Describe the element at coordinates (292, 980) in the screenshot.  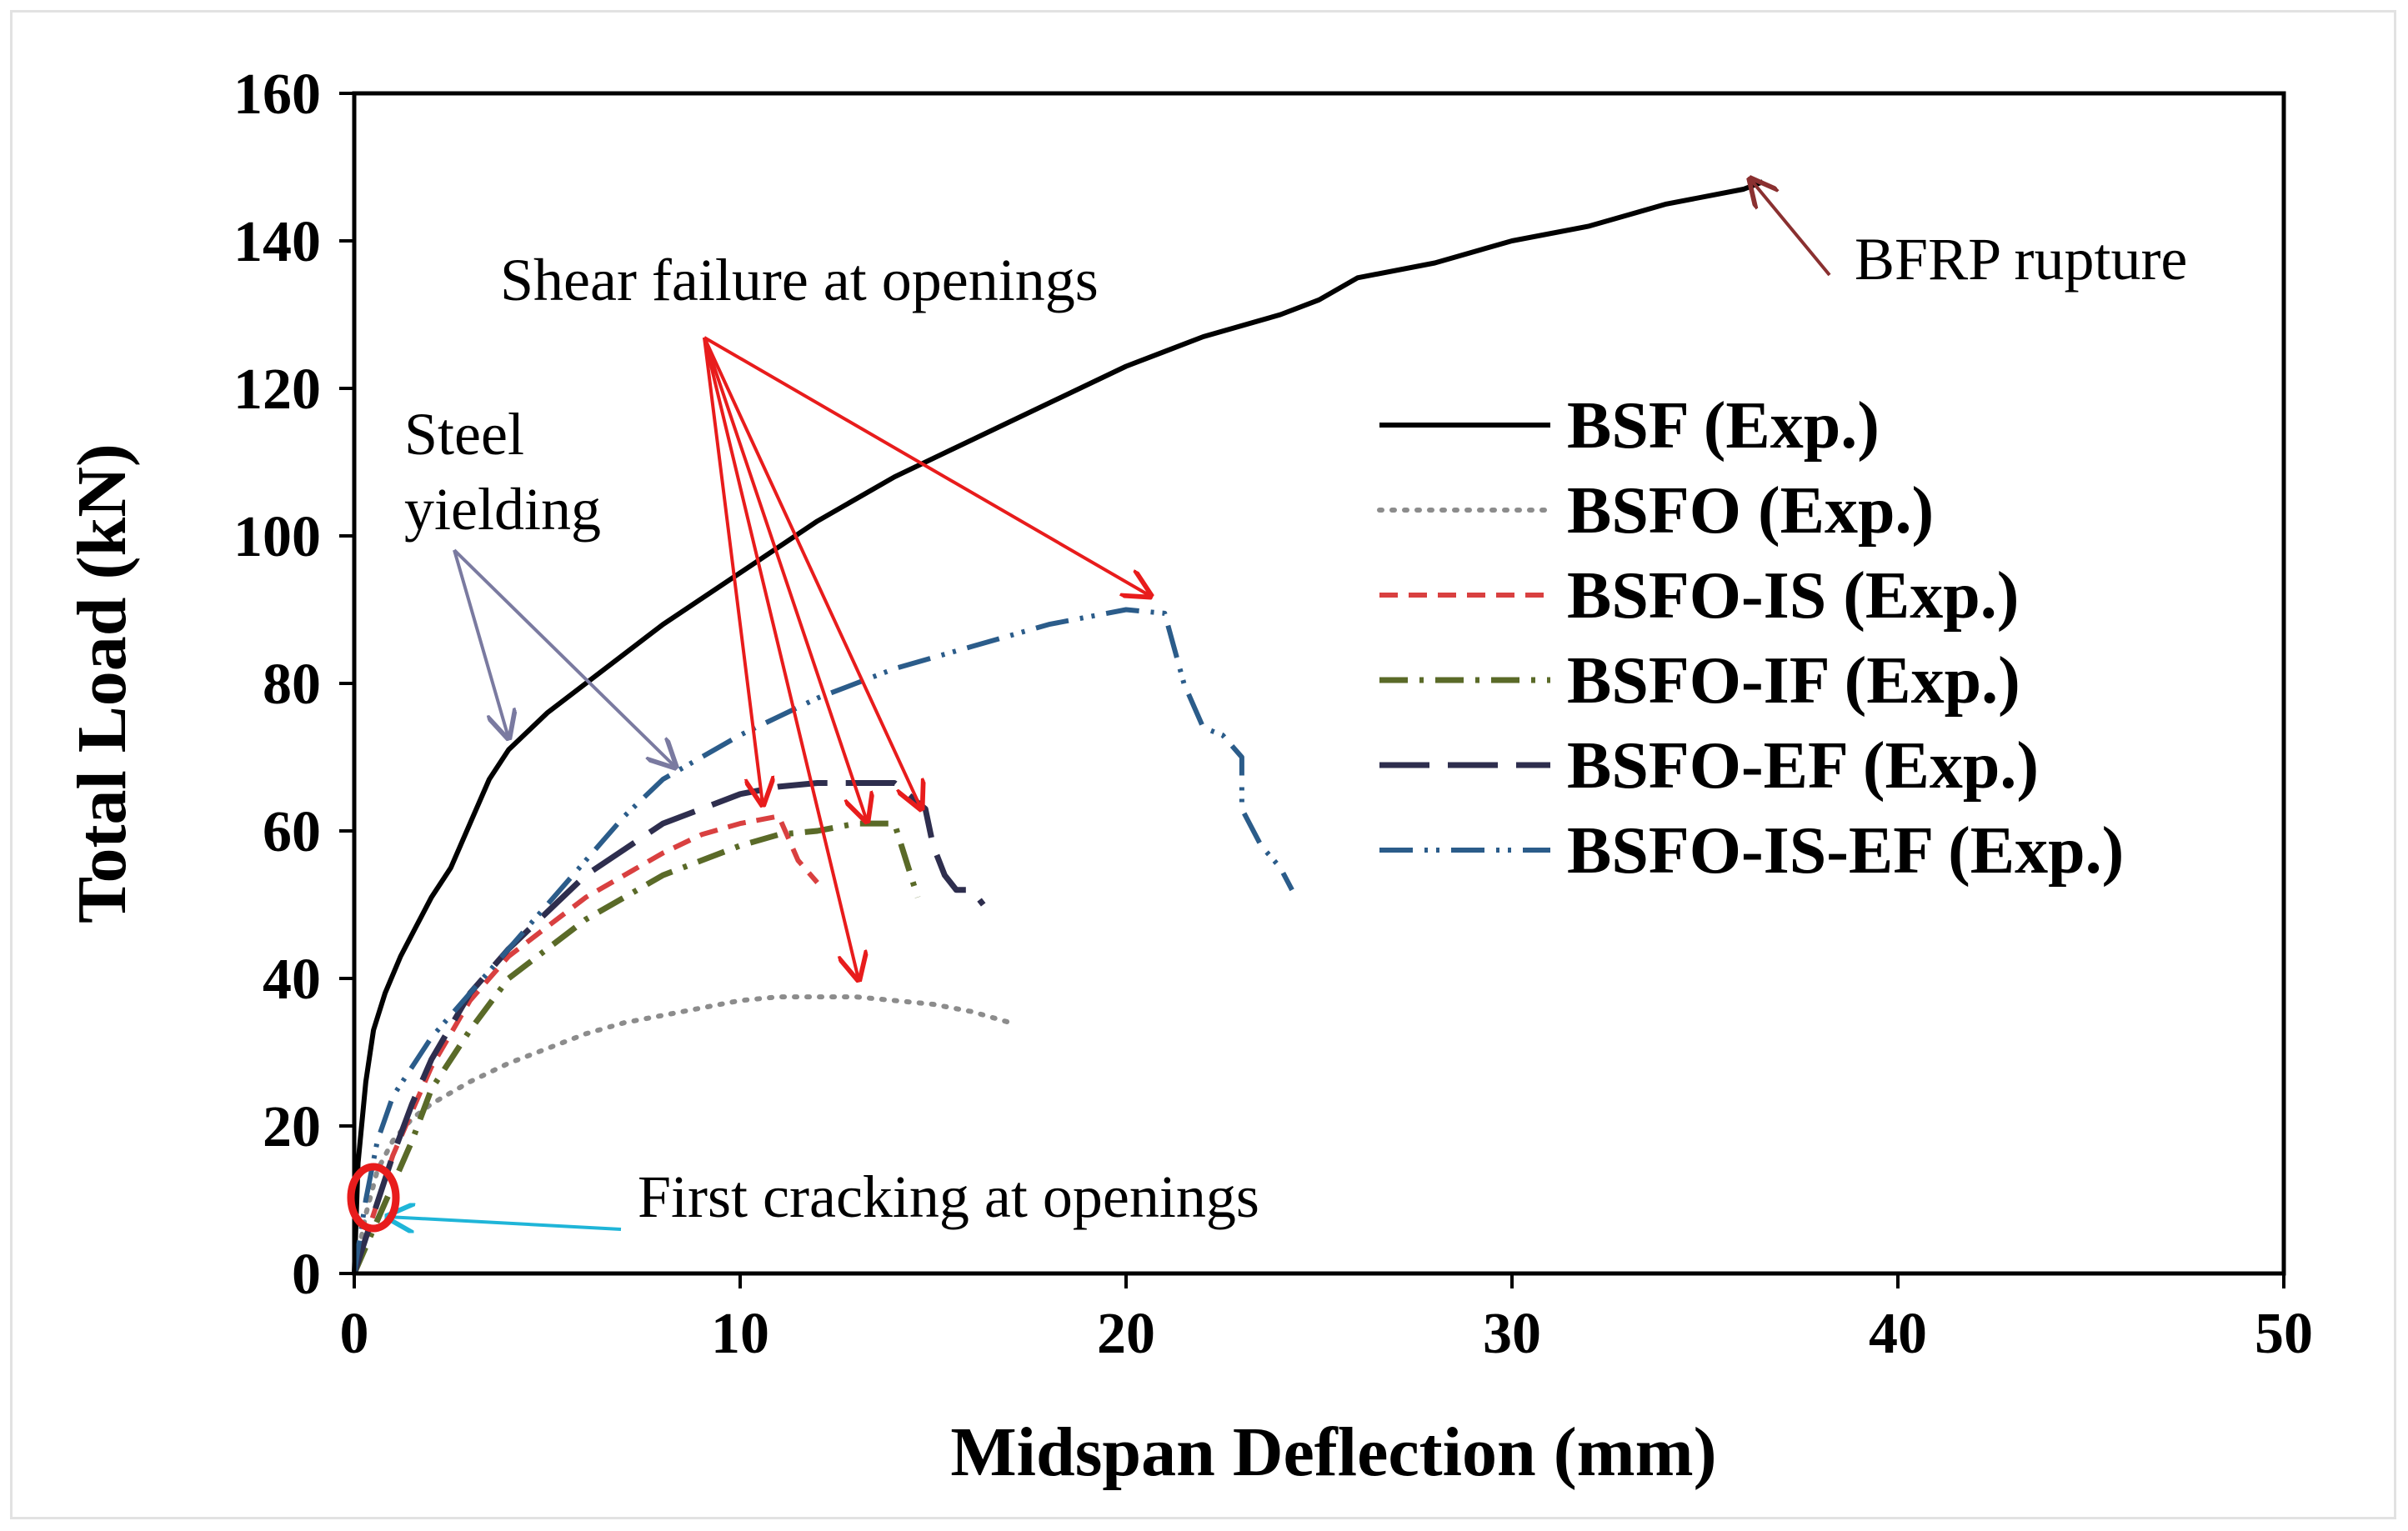
I see `y-tick-label: 40` at that location.